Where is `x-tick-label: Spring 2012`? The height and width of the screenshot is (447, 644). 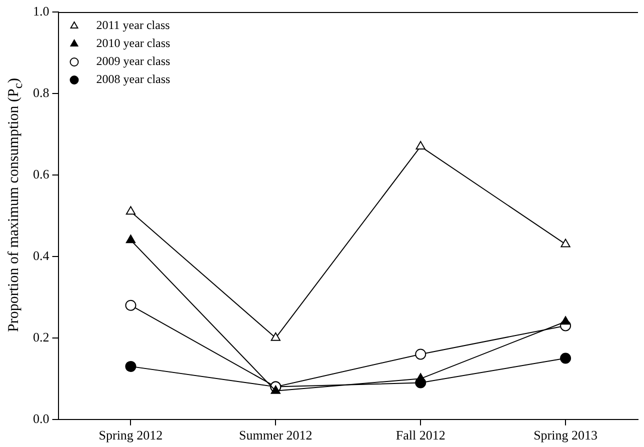
x-tick-label: Spring 2012 is located at coordinates (130, 435).